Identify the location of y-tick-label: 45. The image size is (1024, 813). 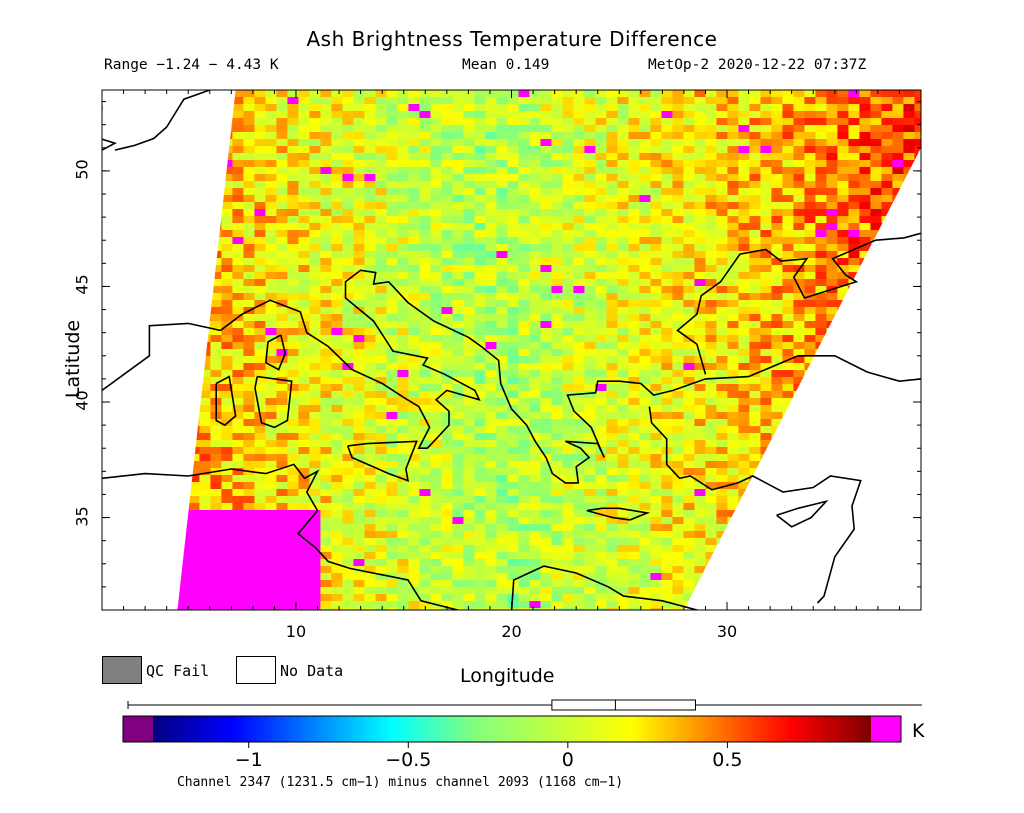
(82, 285).